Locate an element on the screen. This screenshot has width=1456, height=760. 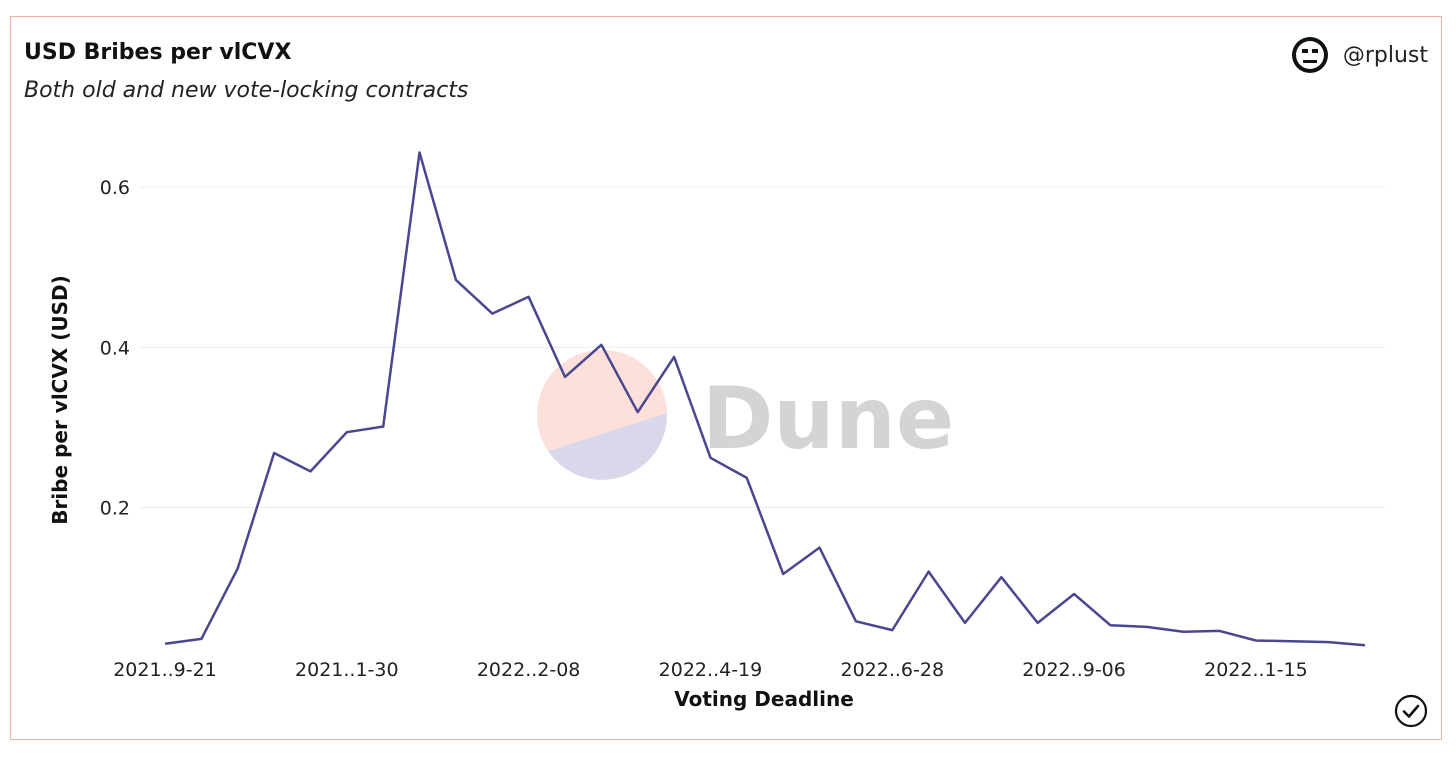
x-tick-label: 2022..9-06 is located at coordinates (1074, 670).